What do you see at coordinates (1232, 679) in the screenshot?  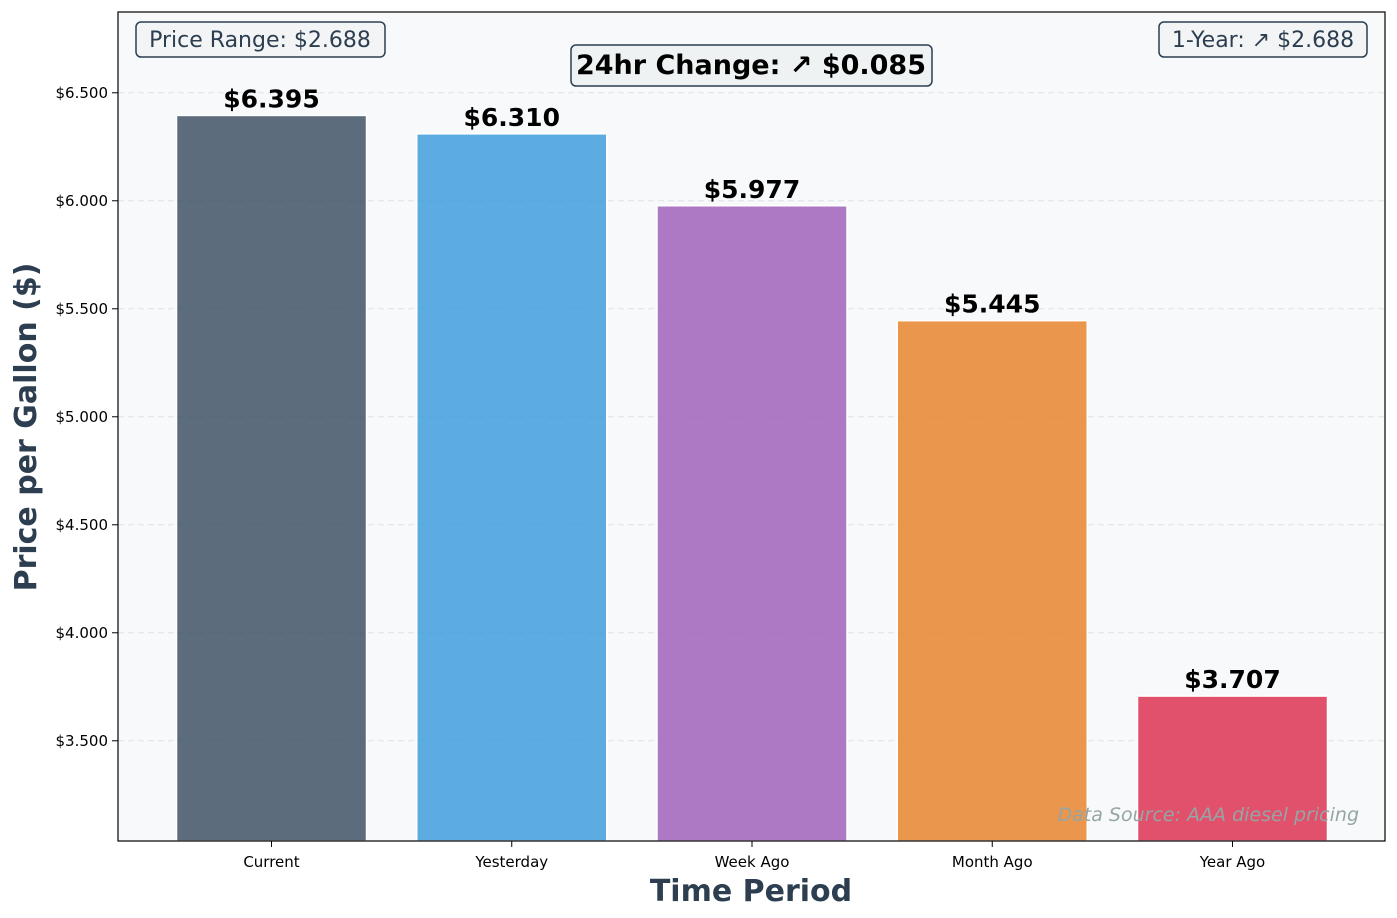 I see `bar-value-label: $3.707` at bounding box center [1232, 679].